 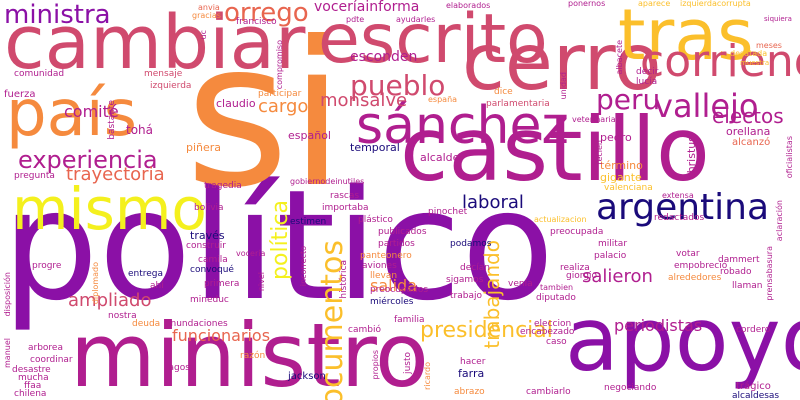 I want to click on word-tragico: trágico, so click(x=753, y=386).